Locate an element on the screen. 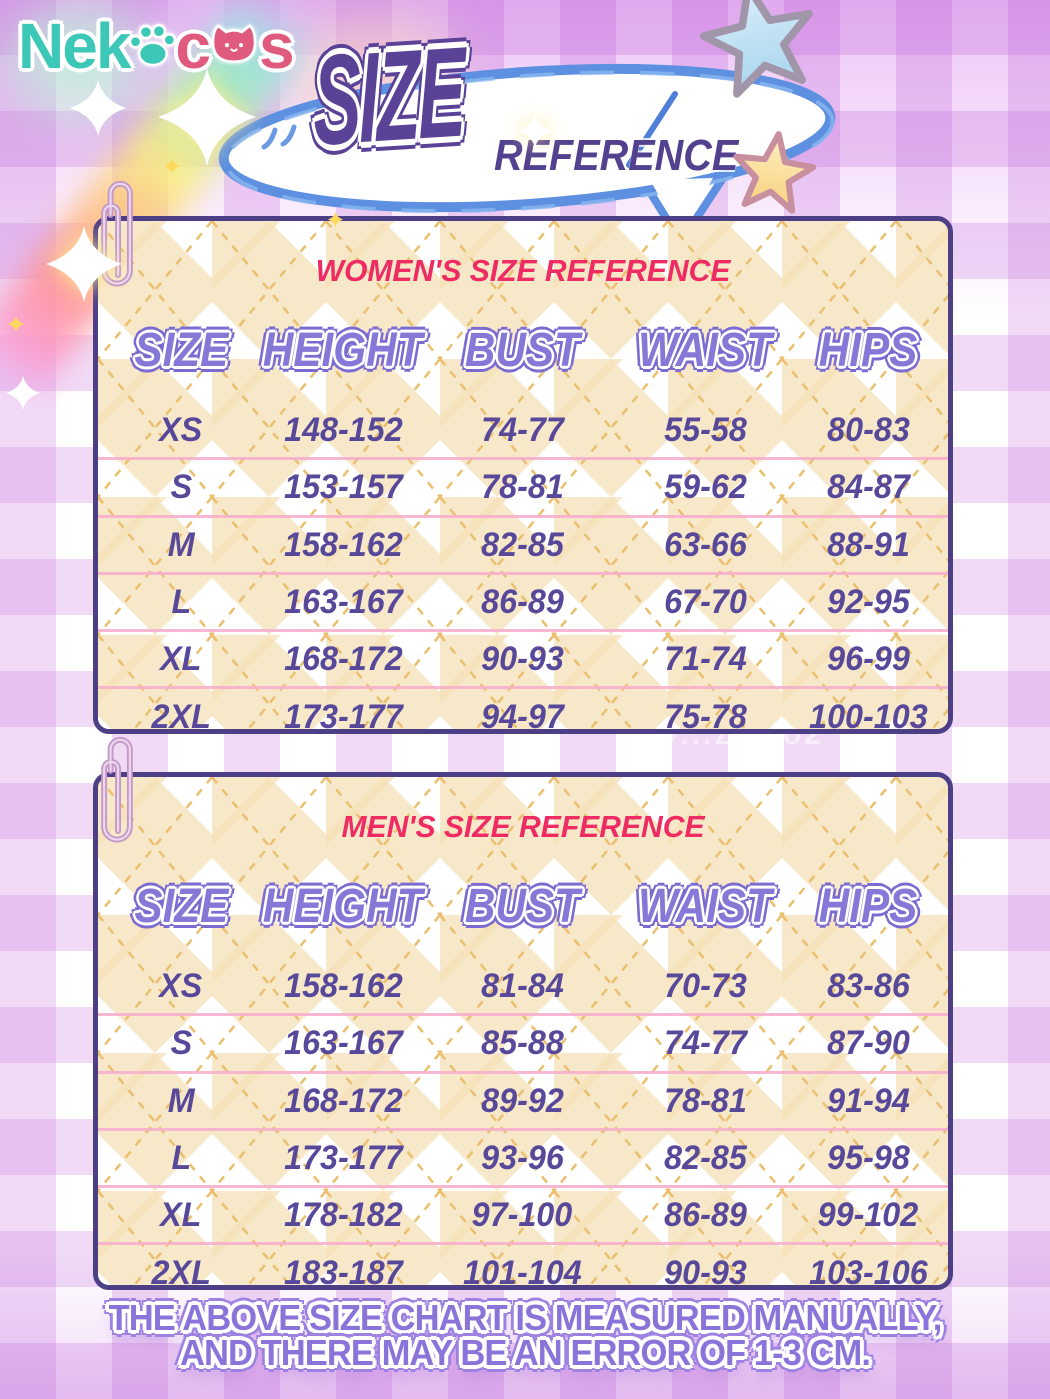 The image size is (1050, 1399). table-row: 2XL 183-187 101-104 90-93 103-106 is located at coordinates (523, 1267).